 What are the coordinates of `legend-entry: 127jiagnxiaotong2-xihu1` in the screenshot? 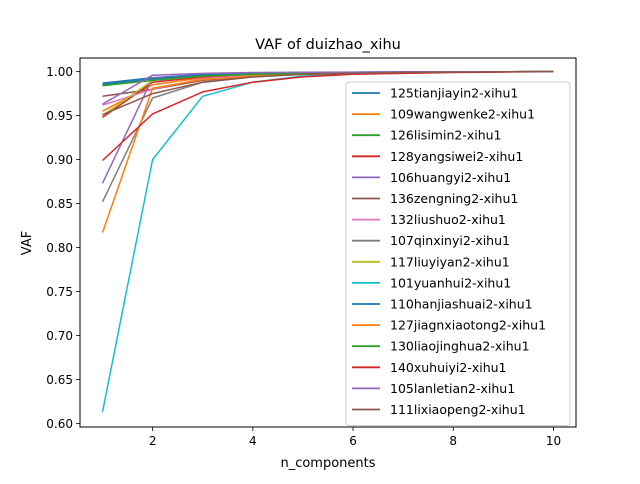 It's located at (468, 325).